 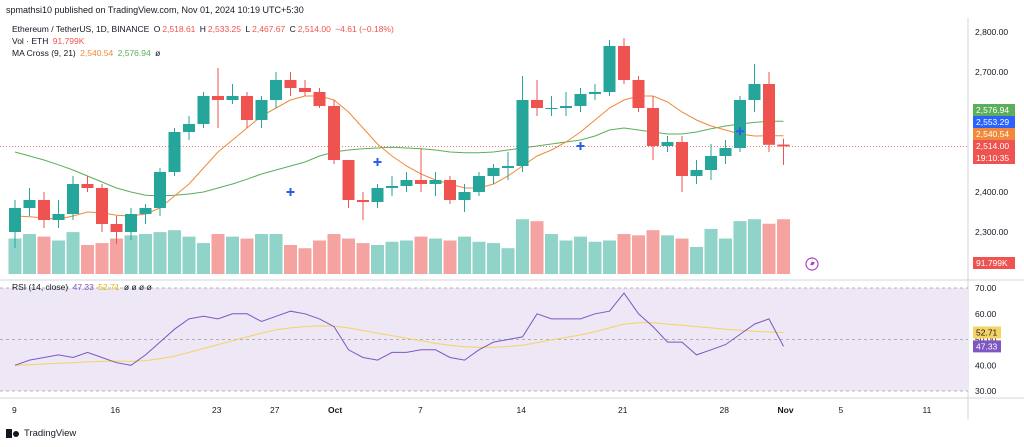 I want to click on price-tick-label: 2,400.00, so click(x=991, y=192).